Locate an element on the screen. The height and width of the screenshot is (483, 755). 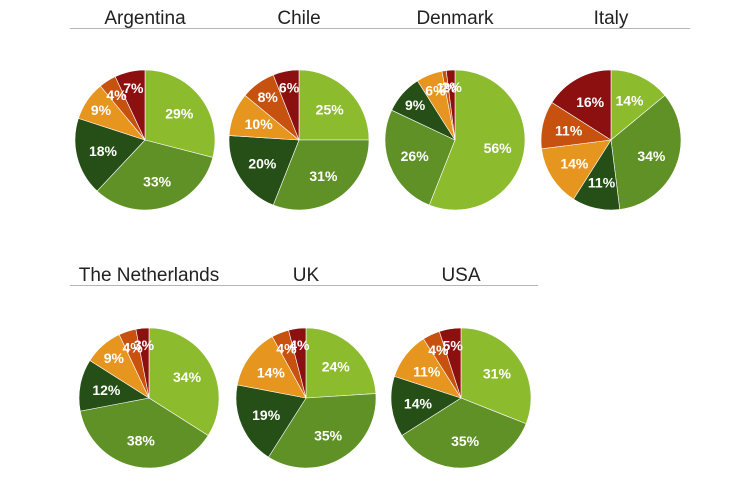
pie-argentina: Argentina 29% 33% 18% 9%4%7% is located at coordinates (145, 109).